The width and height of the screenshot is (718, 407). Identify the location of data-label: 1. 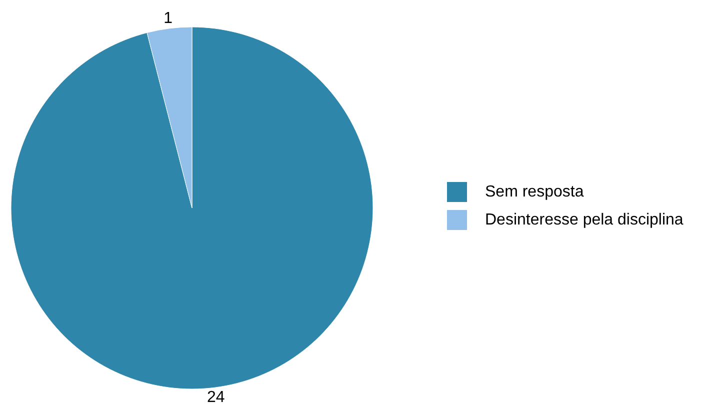
(168, 19).